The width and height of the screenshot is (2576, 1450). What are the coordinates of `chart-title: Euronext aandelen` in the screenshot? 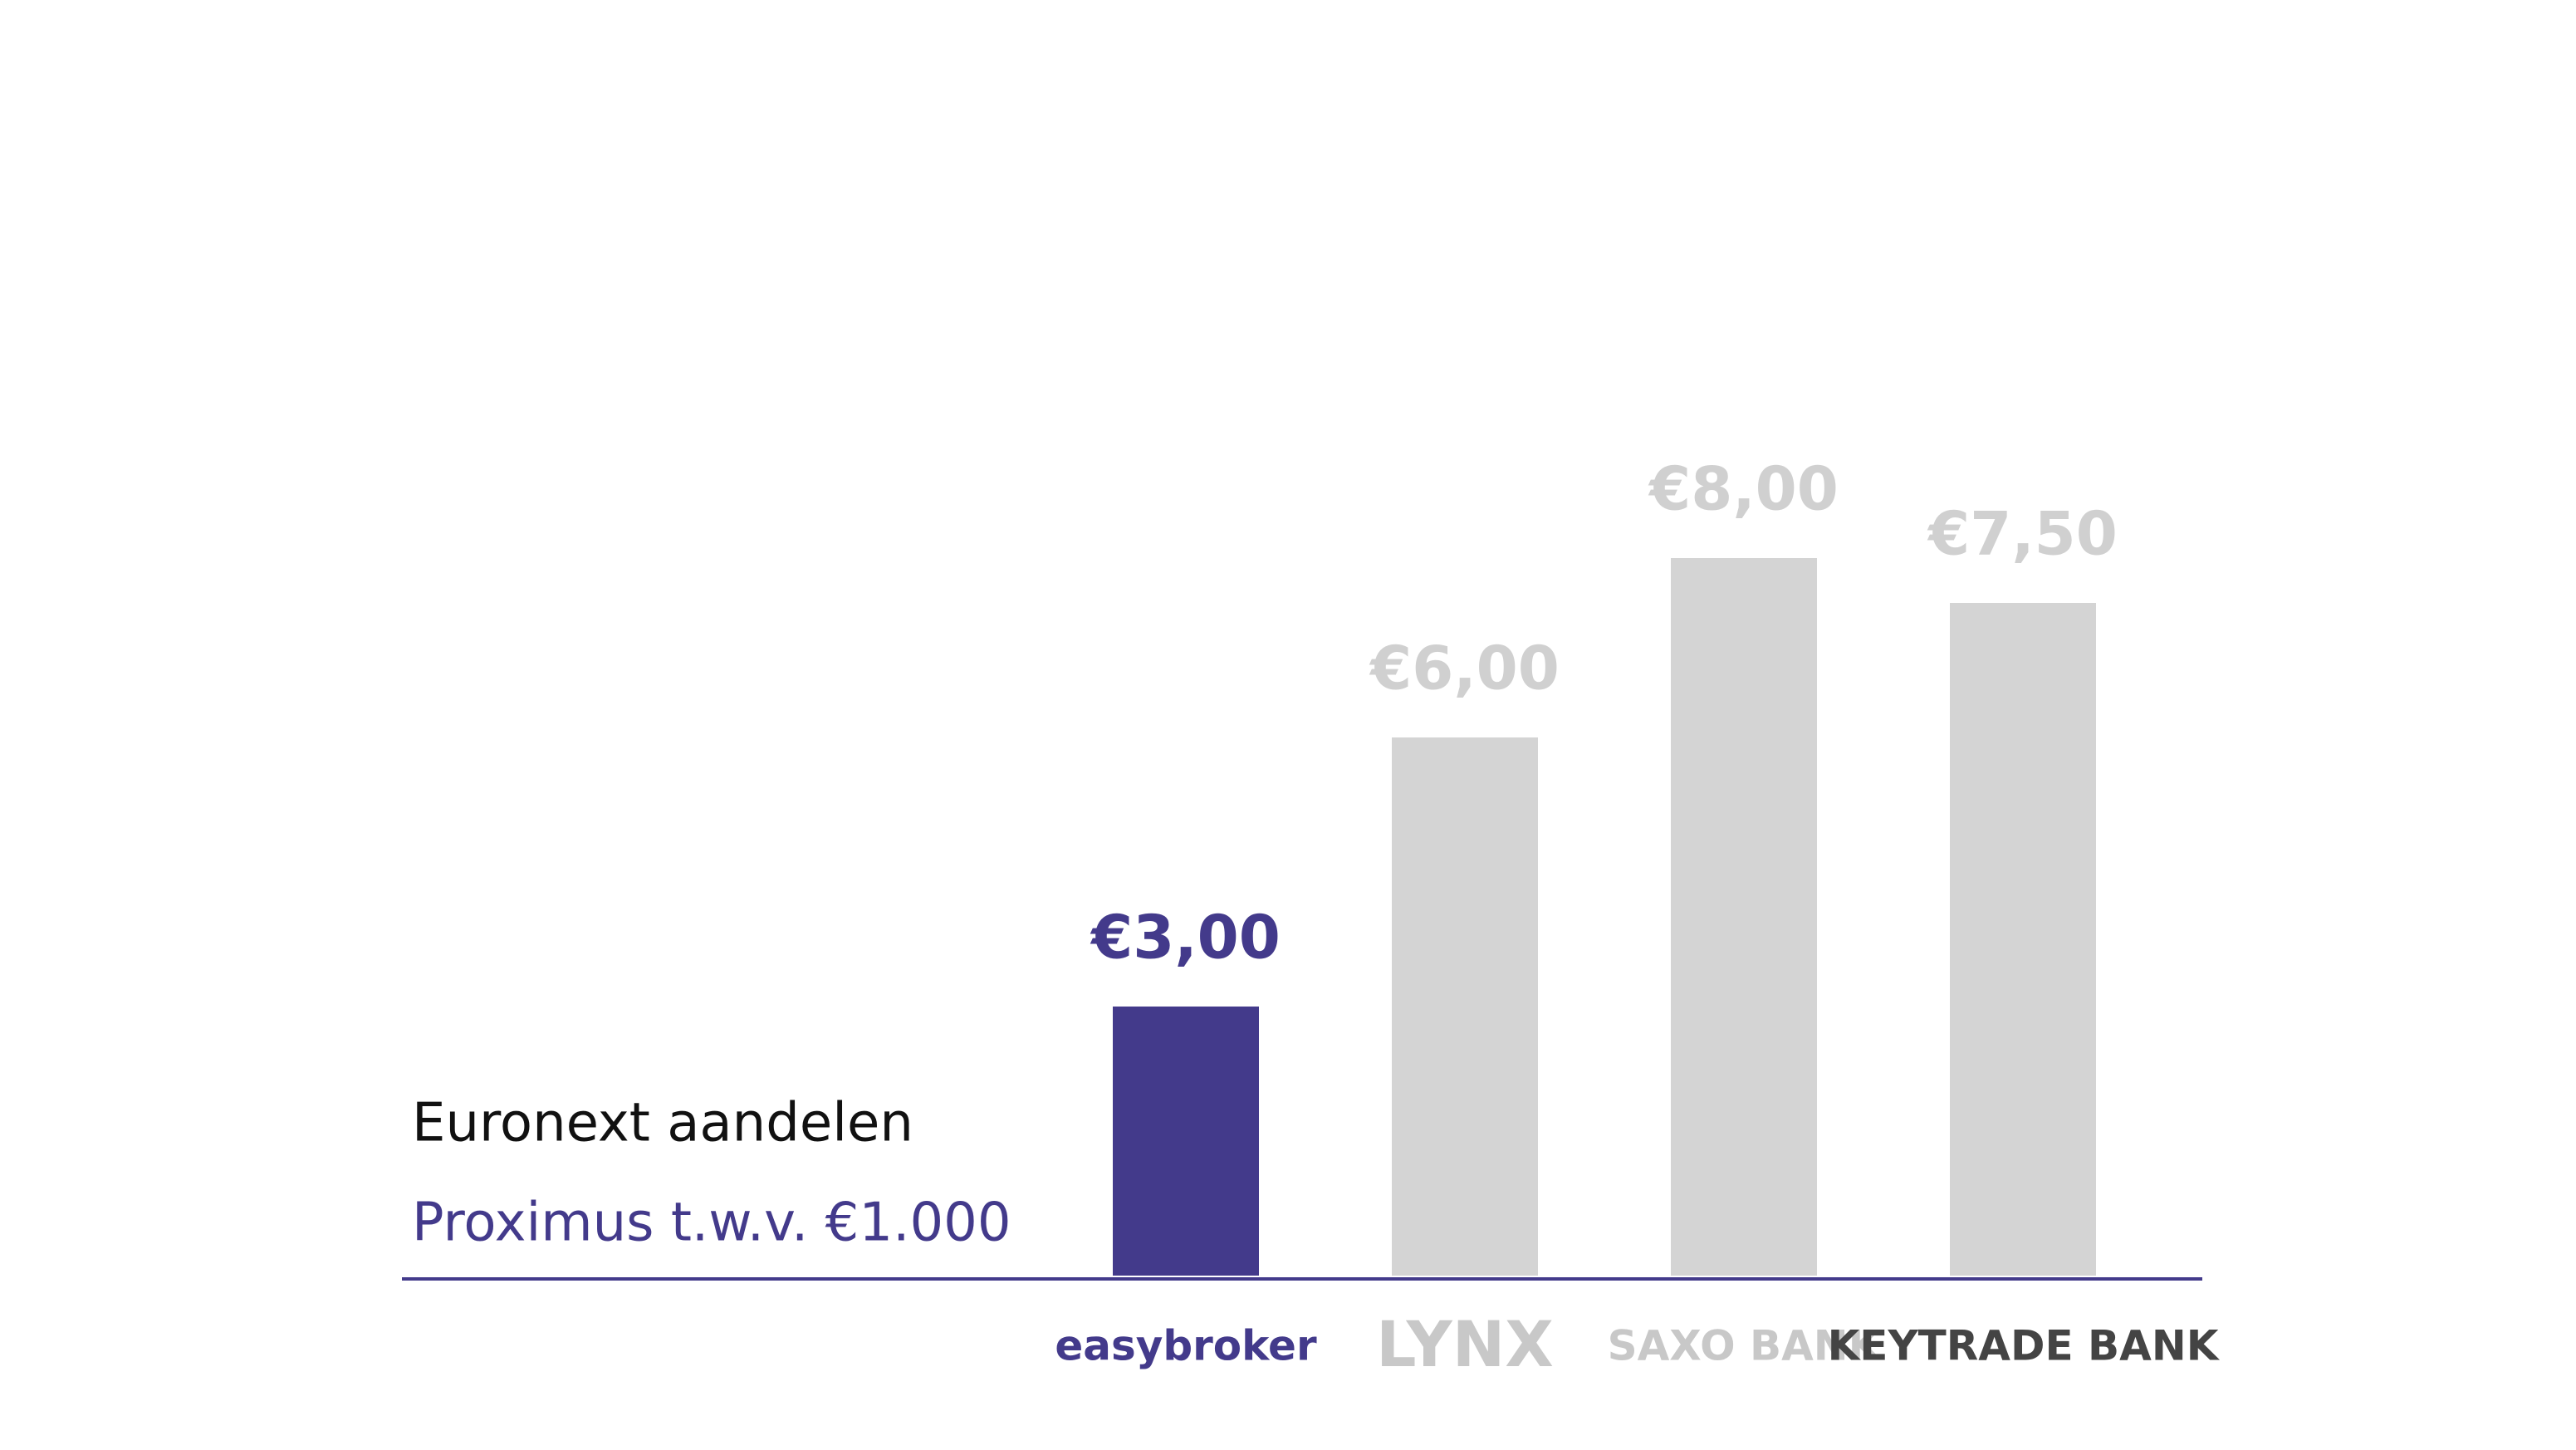 It's located at (663, 1124).